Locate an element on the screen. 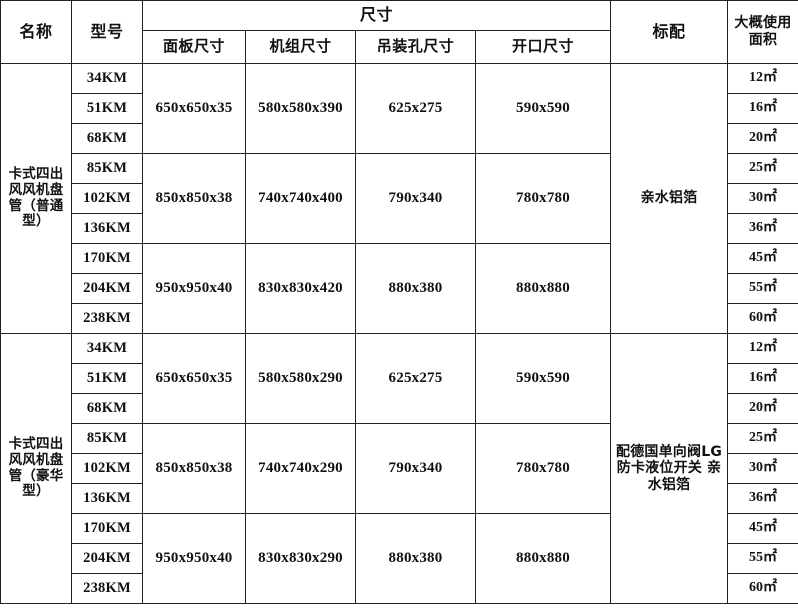 The image size is (798, 608). product-name-cell: 卡式四出风风机盘管（豪华型） is located at coordinates (36, 468).